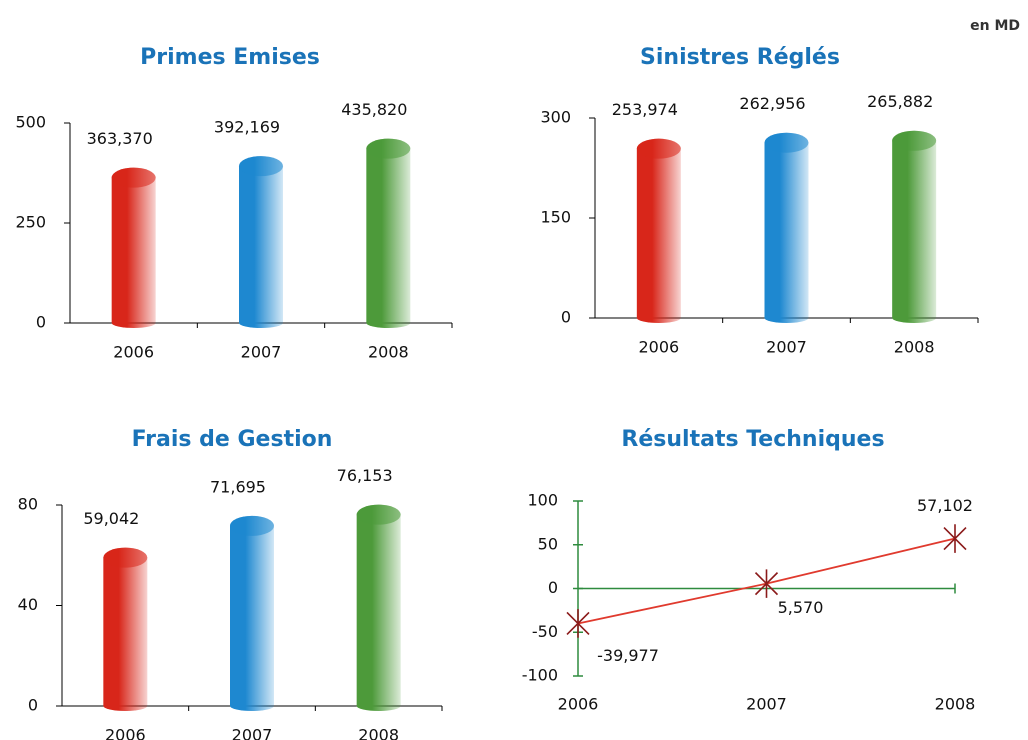  Describe the element at coordinates (752, 439) in the screenshot. I see `chart-title: Résultats Techniques` at that location.